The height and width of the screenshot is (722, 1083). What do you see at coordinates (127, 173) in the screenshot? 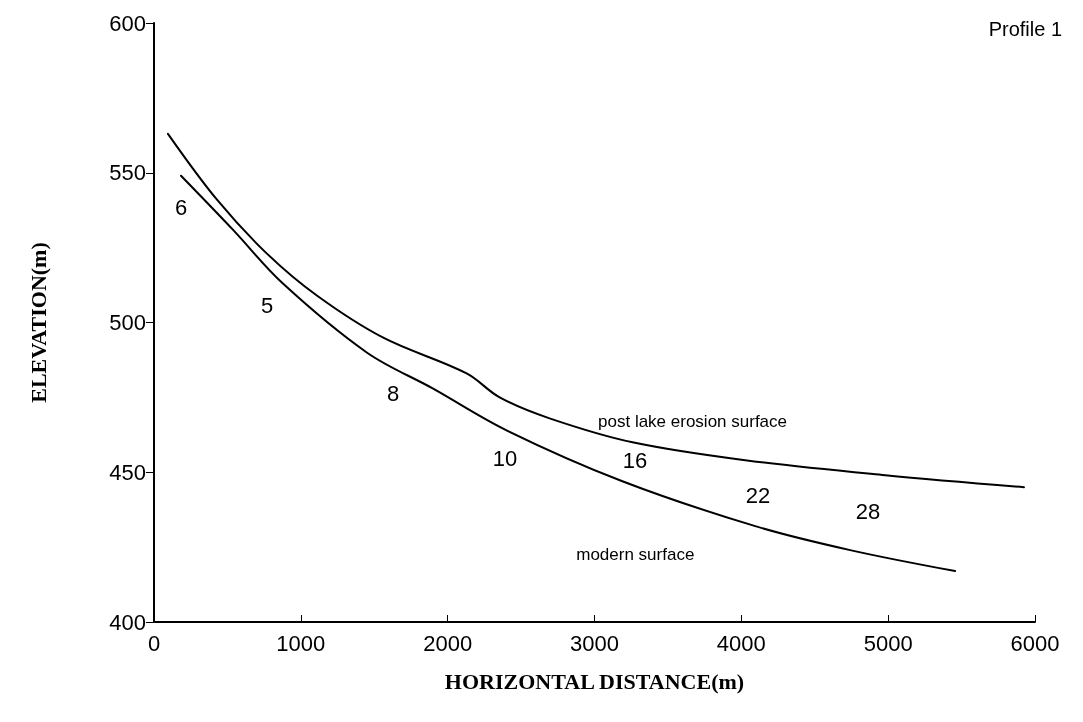
I see `y-tick-label: 550` at bounding box center [127, 173].